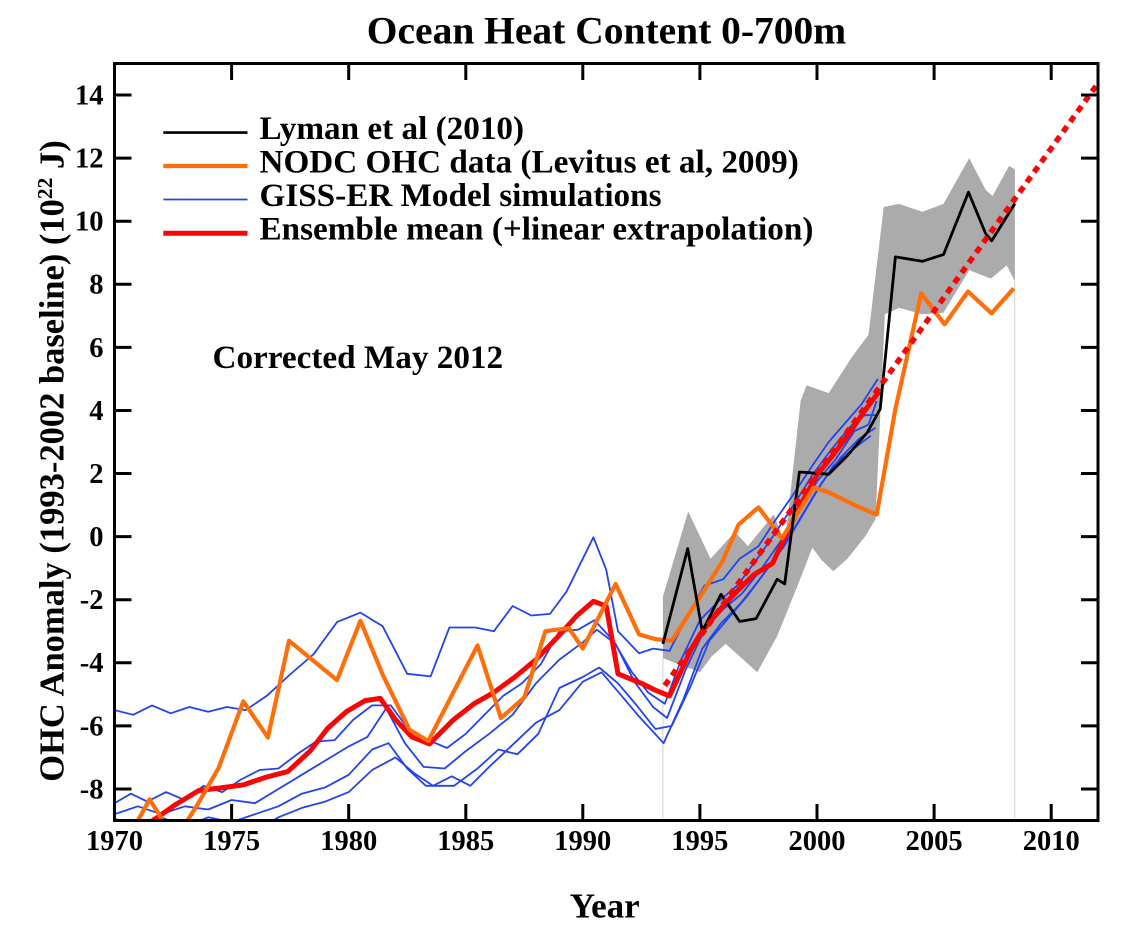  Describe the element at coordinates (96, 474) in the screenshot. I see `svg-text: 2` at that location.